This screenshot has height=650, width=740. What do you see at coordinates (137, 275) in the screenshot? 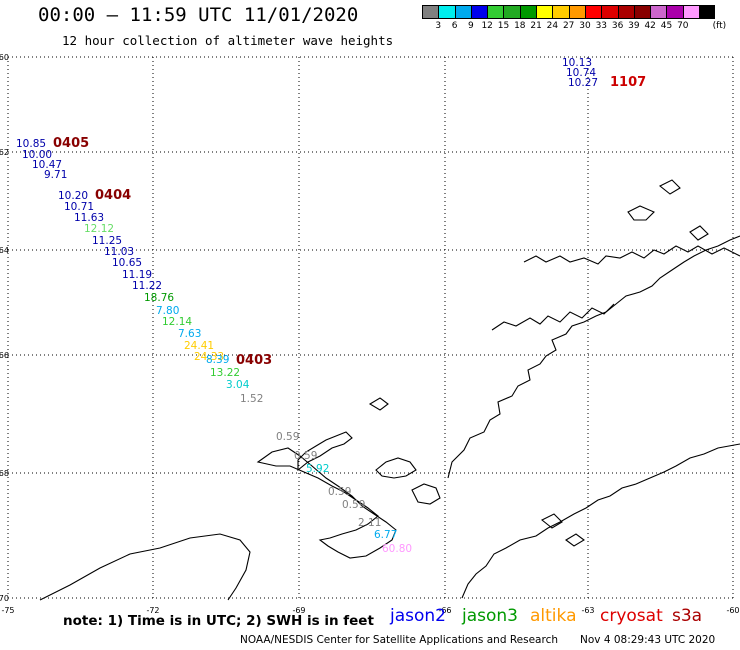
I see `wave-height-value: 11.19` at bounding box center [137, 275].